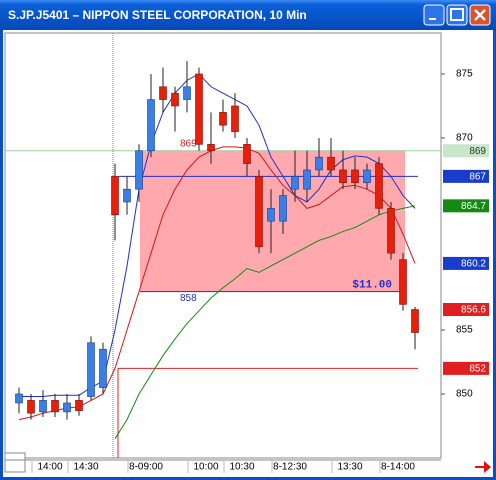 The height and width of the screenshot is (480, 496). I want to click on range-top-label: 869, so click(188, 143).